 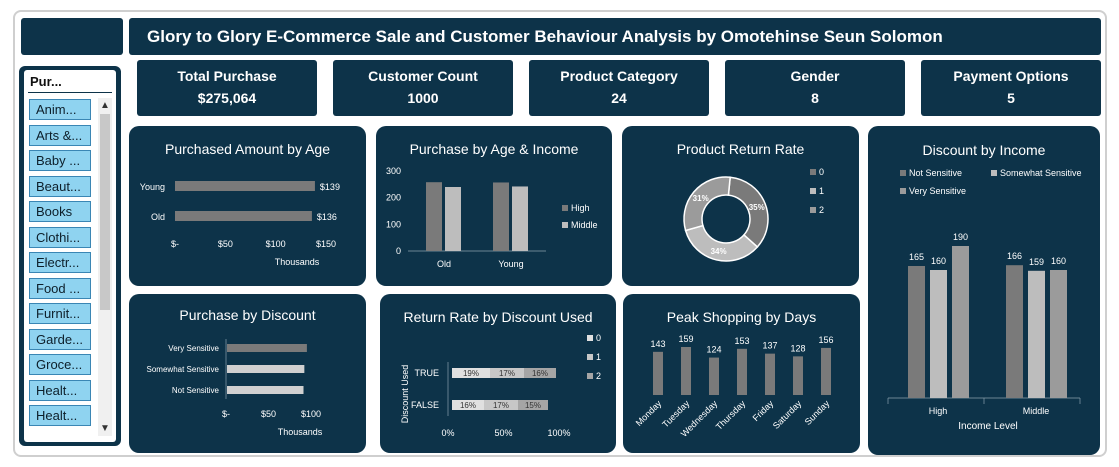 I want to click on pie-slice, so click(x=707, y=204).